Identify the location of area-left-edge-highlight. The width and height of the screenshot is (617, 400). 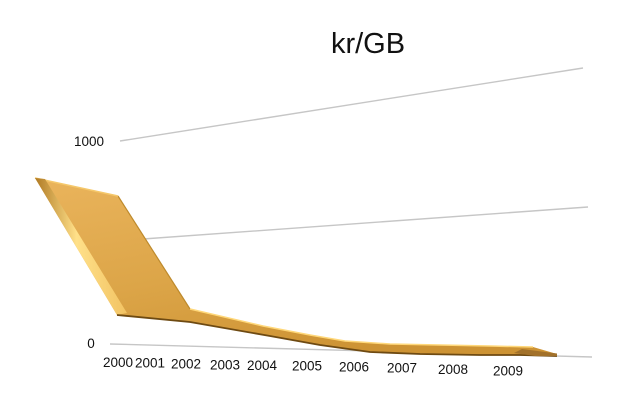
(81, 246).